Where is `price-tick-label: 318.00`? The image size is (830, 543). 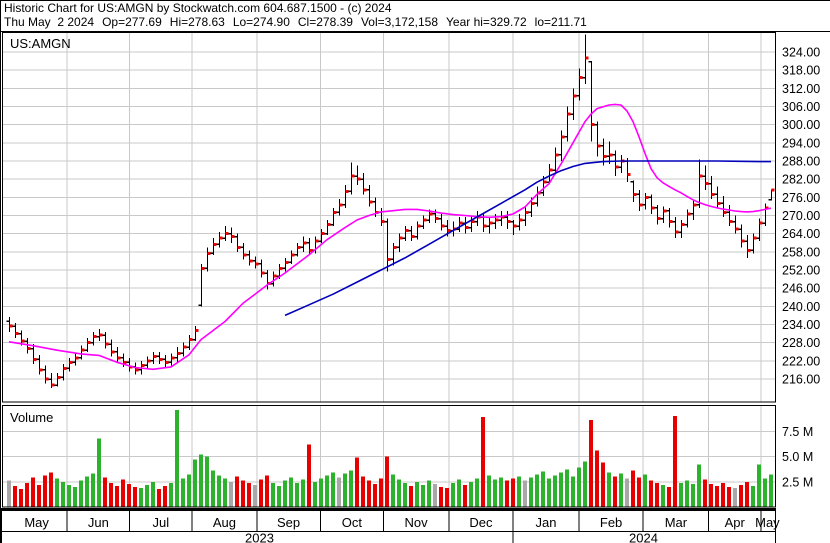 price-tick-label: 318.00 is located at coordinates (801, 71).